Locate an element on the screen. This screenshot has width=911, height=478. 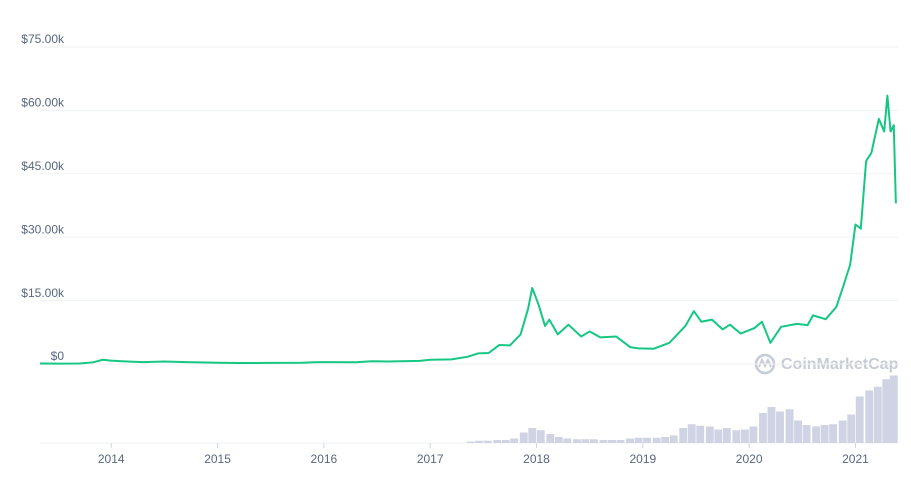
watermark-logo-mark is located at coordinates (765, 363).